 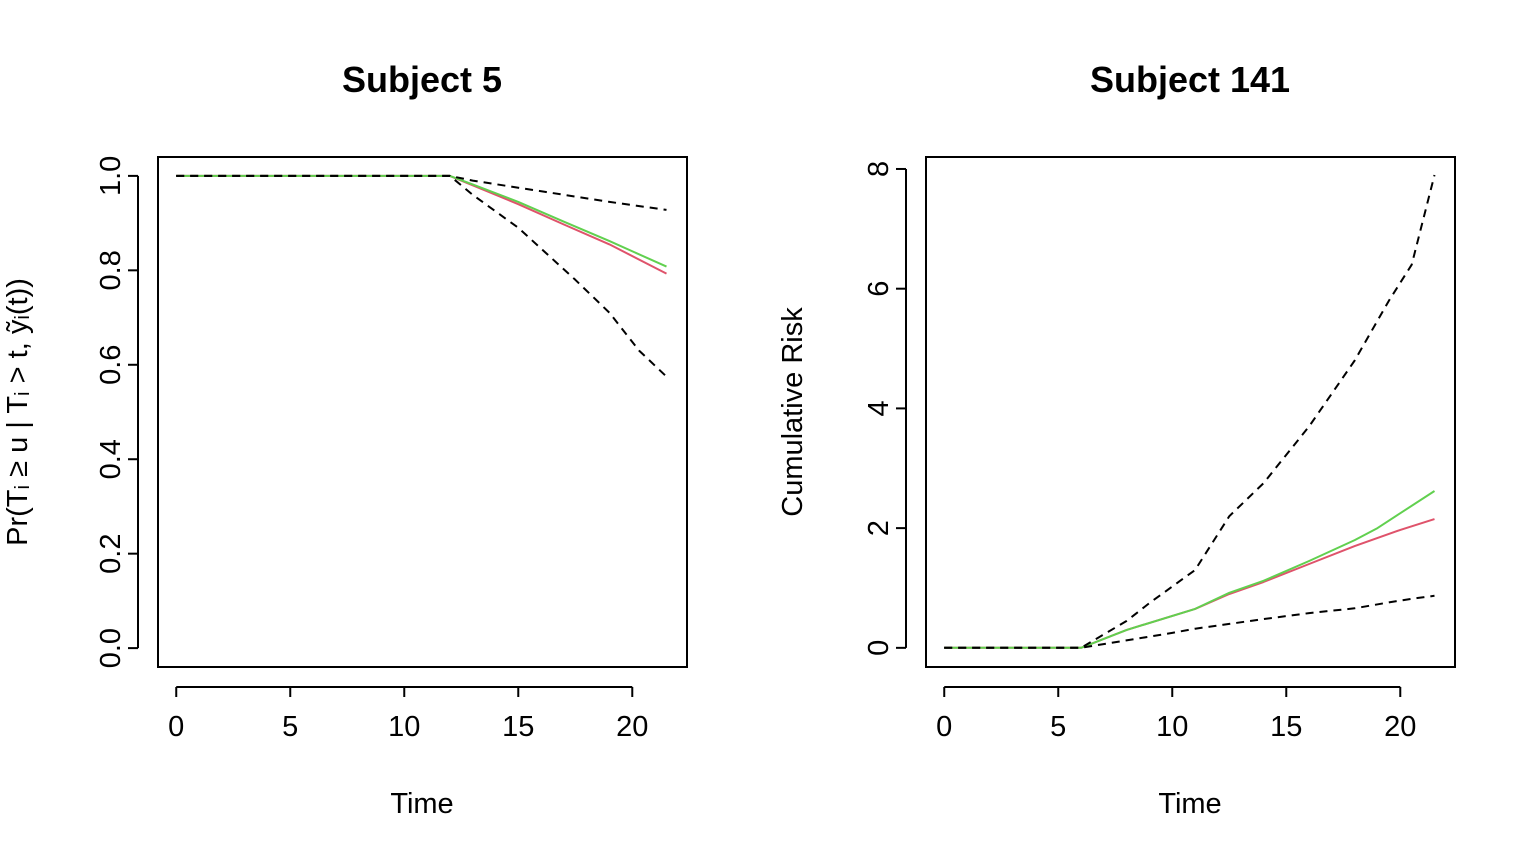 I want to click on y-tick-label: 1.0, so click(x=111, y=176).